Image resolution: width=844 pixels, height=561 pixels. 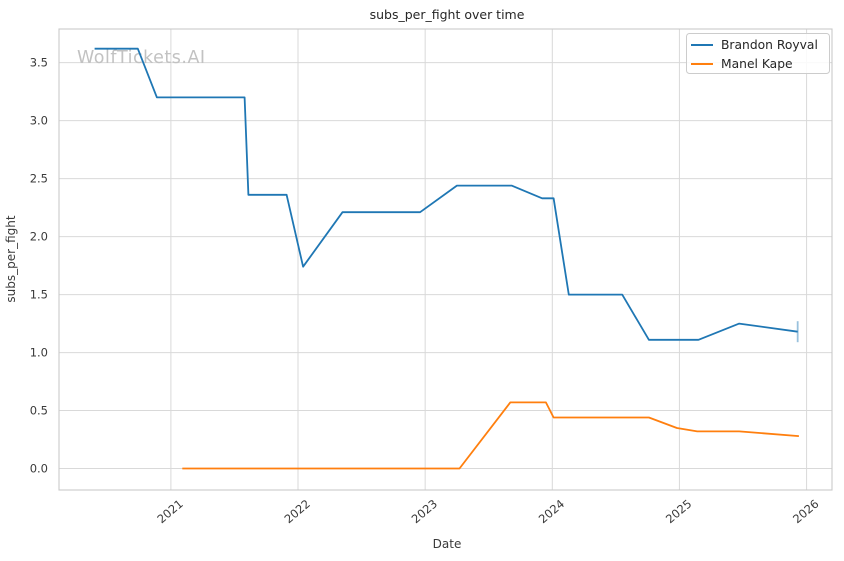 I want to click on x-tick-label: 2022, so click(x=297, y=512).